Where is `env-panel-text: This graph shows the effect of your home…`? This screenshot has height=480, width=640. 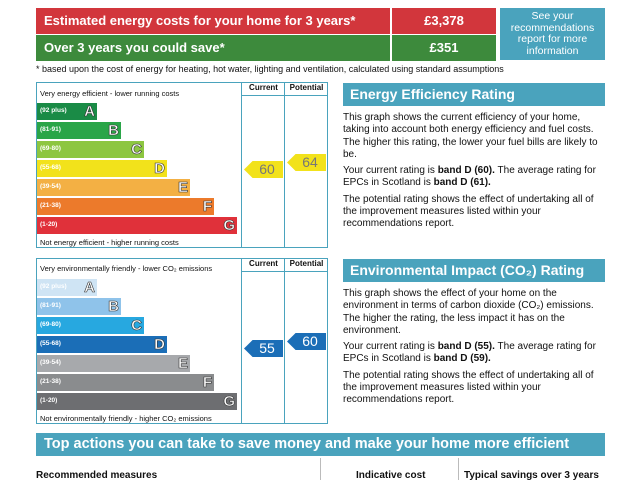 env-panel-text: This graph shows the effect of your home… is located at coordinates (474, 349).